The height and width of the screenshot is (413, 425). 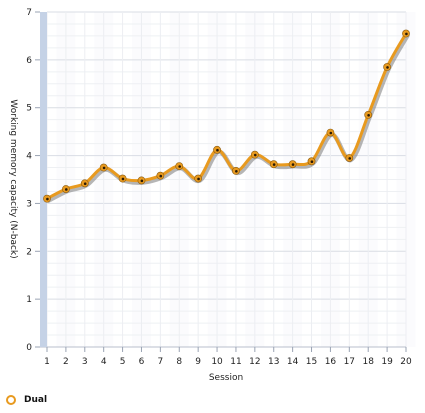 What do you see at coordinates (29, 300) in the screenshot?
I see `y-tick-label: 1` at bounding box center [29, 300].